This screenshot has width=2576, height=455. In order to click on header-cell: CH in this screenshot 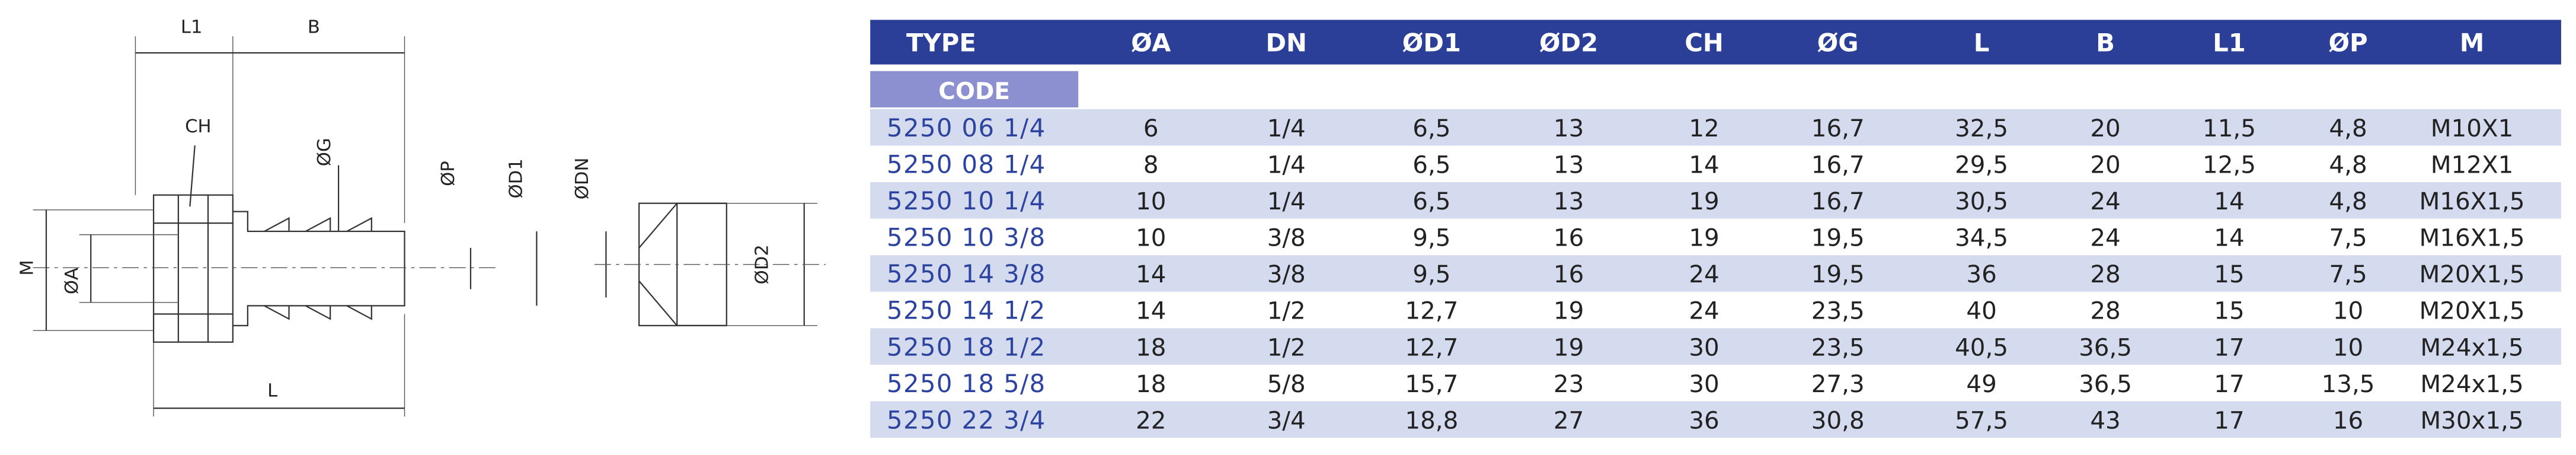, I will do `click(1704, 42)`.